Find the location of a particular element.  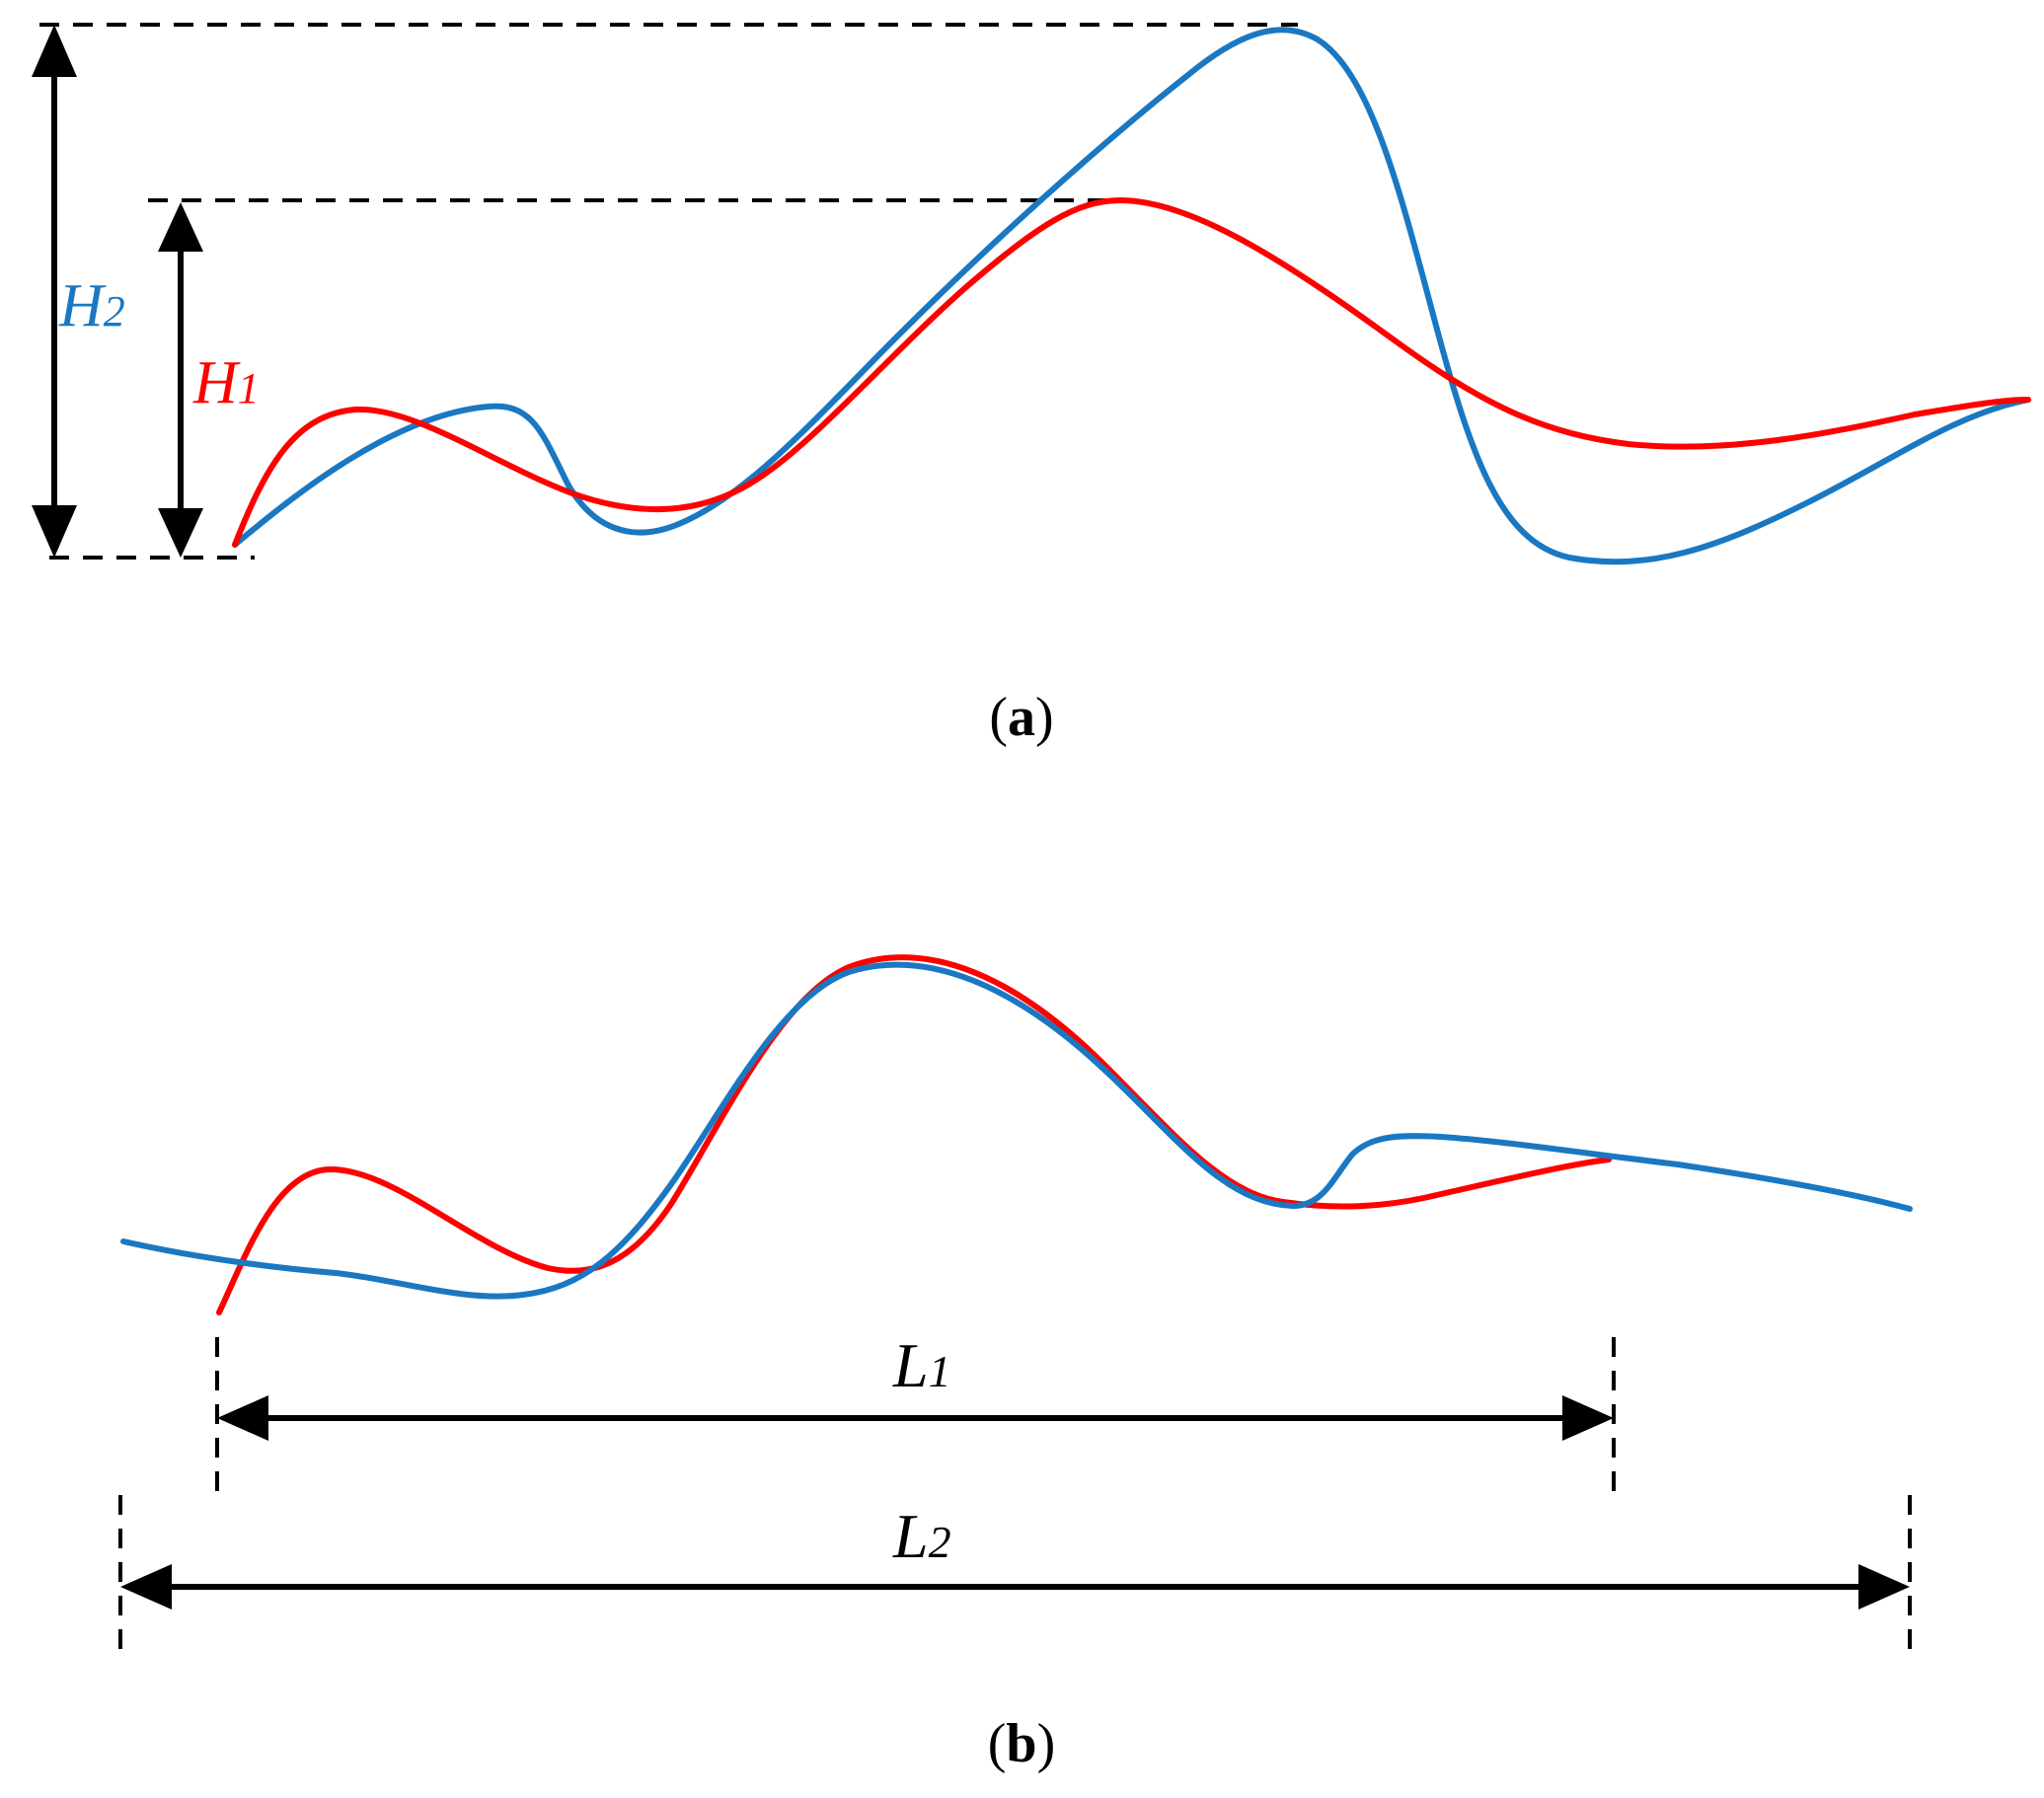

l1-label: L1 is located at coordinates (922, 1365).